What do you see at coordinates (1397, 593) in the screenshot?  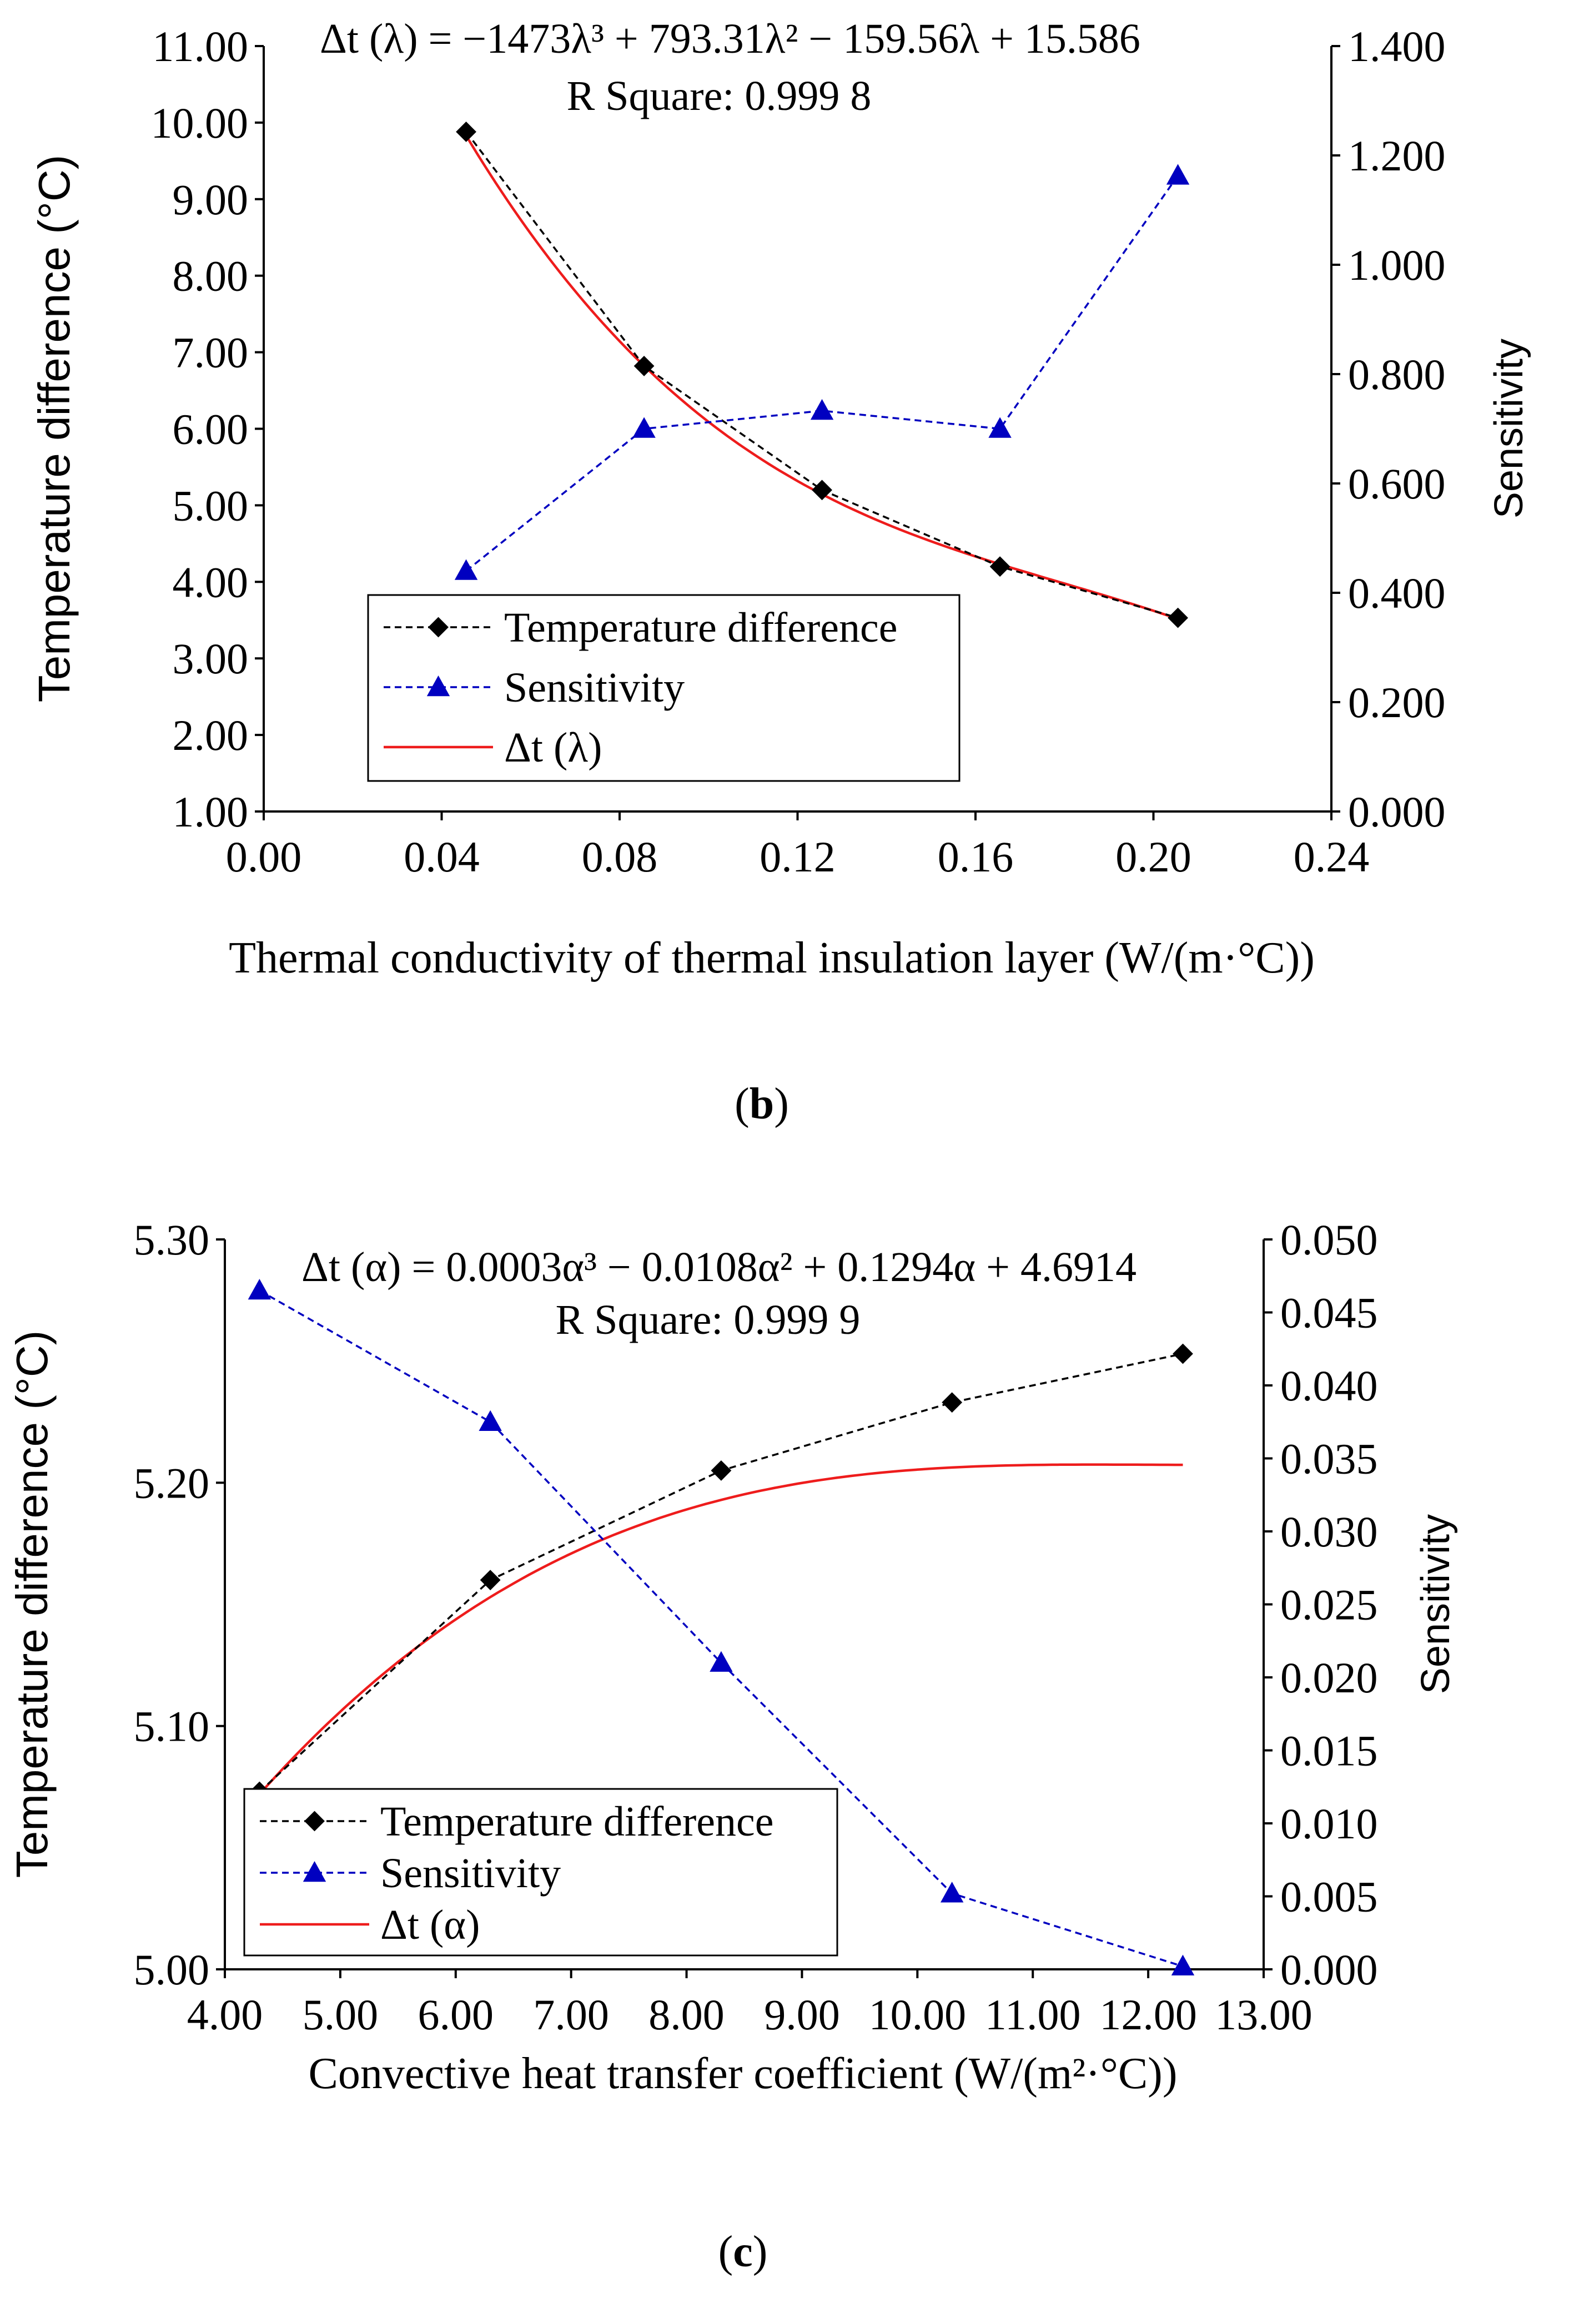 I see `y-right-tick-label: 0.400` at bounding box center [1397, 593].